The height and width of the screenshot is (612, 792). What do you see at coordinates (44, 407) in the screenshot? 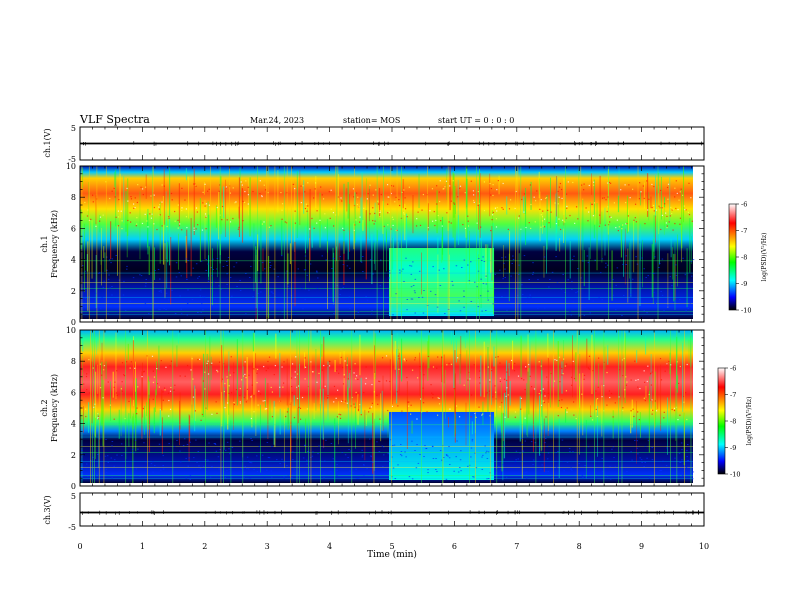
I see `ch2-spec-ylabel-line1: ch.2` at bounding box center [44, 407].